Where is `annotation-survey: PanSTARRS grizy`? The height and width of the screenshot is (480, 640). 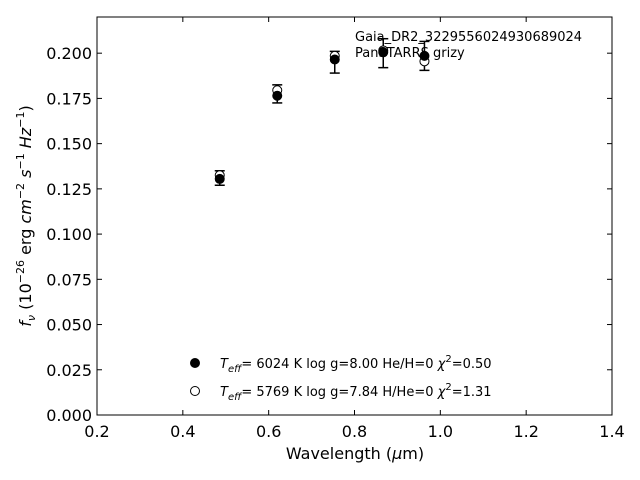
annotation-survey: PanSTARRS grizy is located at coordinates (410, 53).